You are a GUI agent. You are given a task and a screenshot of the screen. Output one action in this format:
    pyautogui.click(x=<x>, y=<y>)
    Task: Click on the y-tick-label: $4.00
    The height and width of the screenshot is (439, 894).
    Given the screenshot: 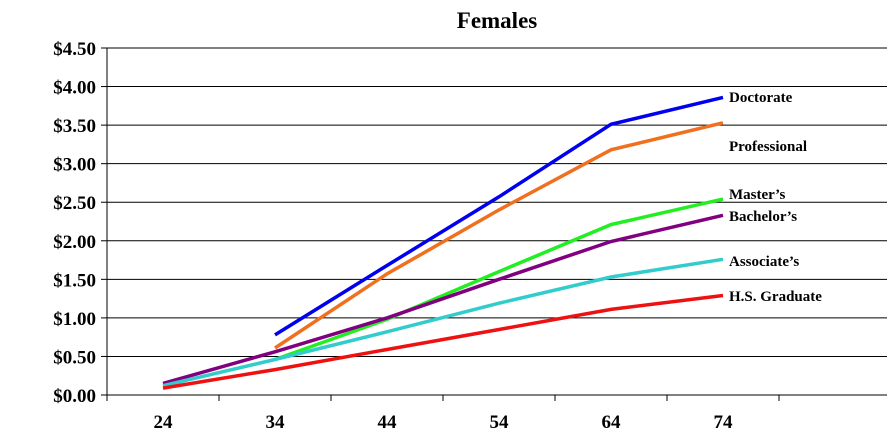 What is the action you would take?
    pyautogui.click(x=74, y=88)
    